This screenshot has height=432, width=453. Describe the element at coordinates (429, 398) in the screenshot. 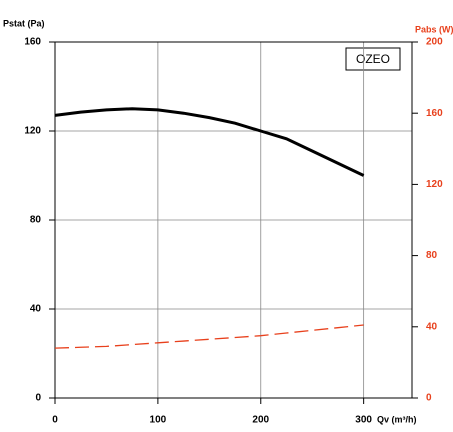

I see `y2-tick-label: 0` at that location.